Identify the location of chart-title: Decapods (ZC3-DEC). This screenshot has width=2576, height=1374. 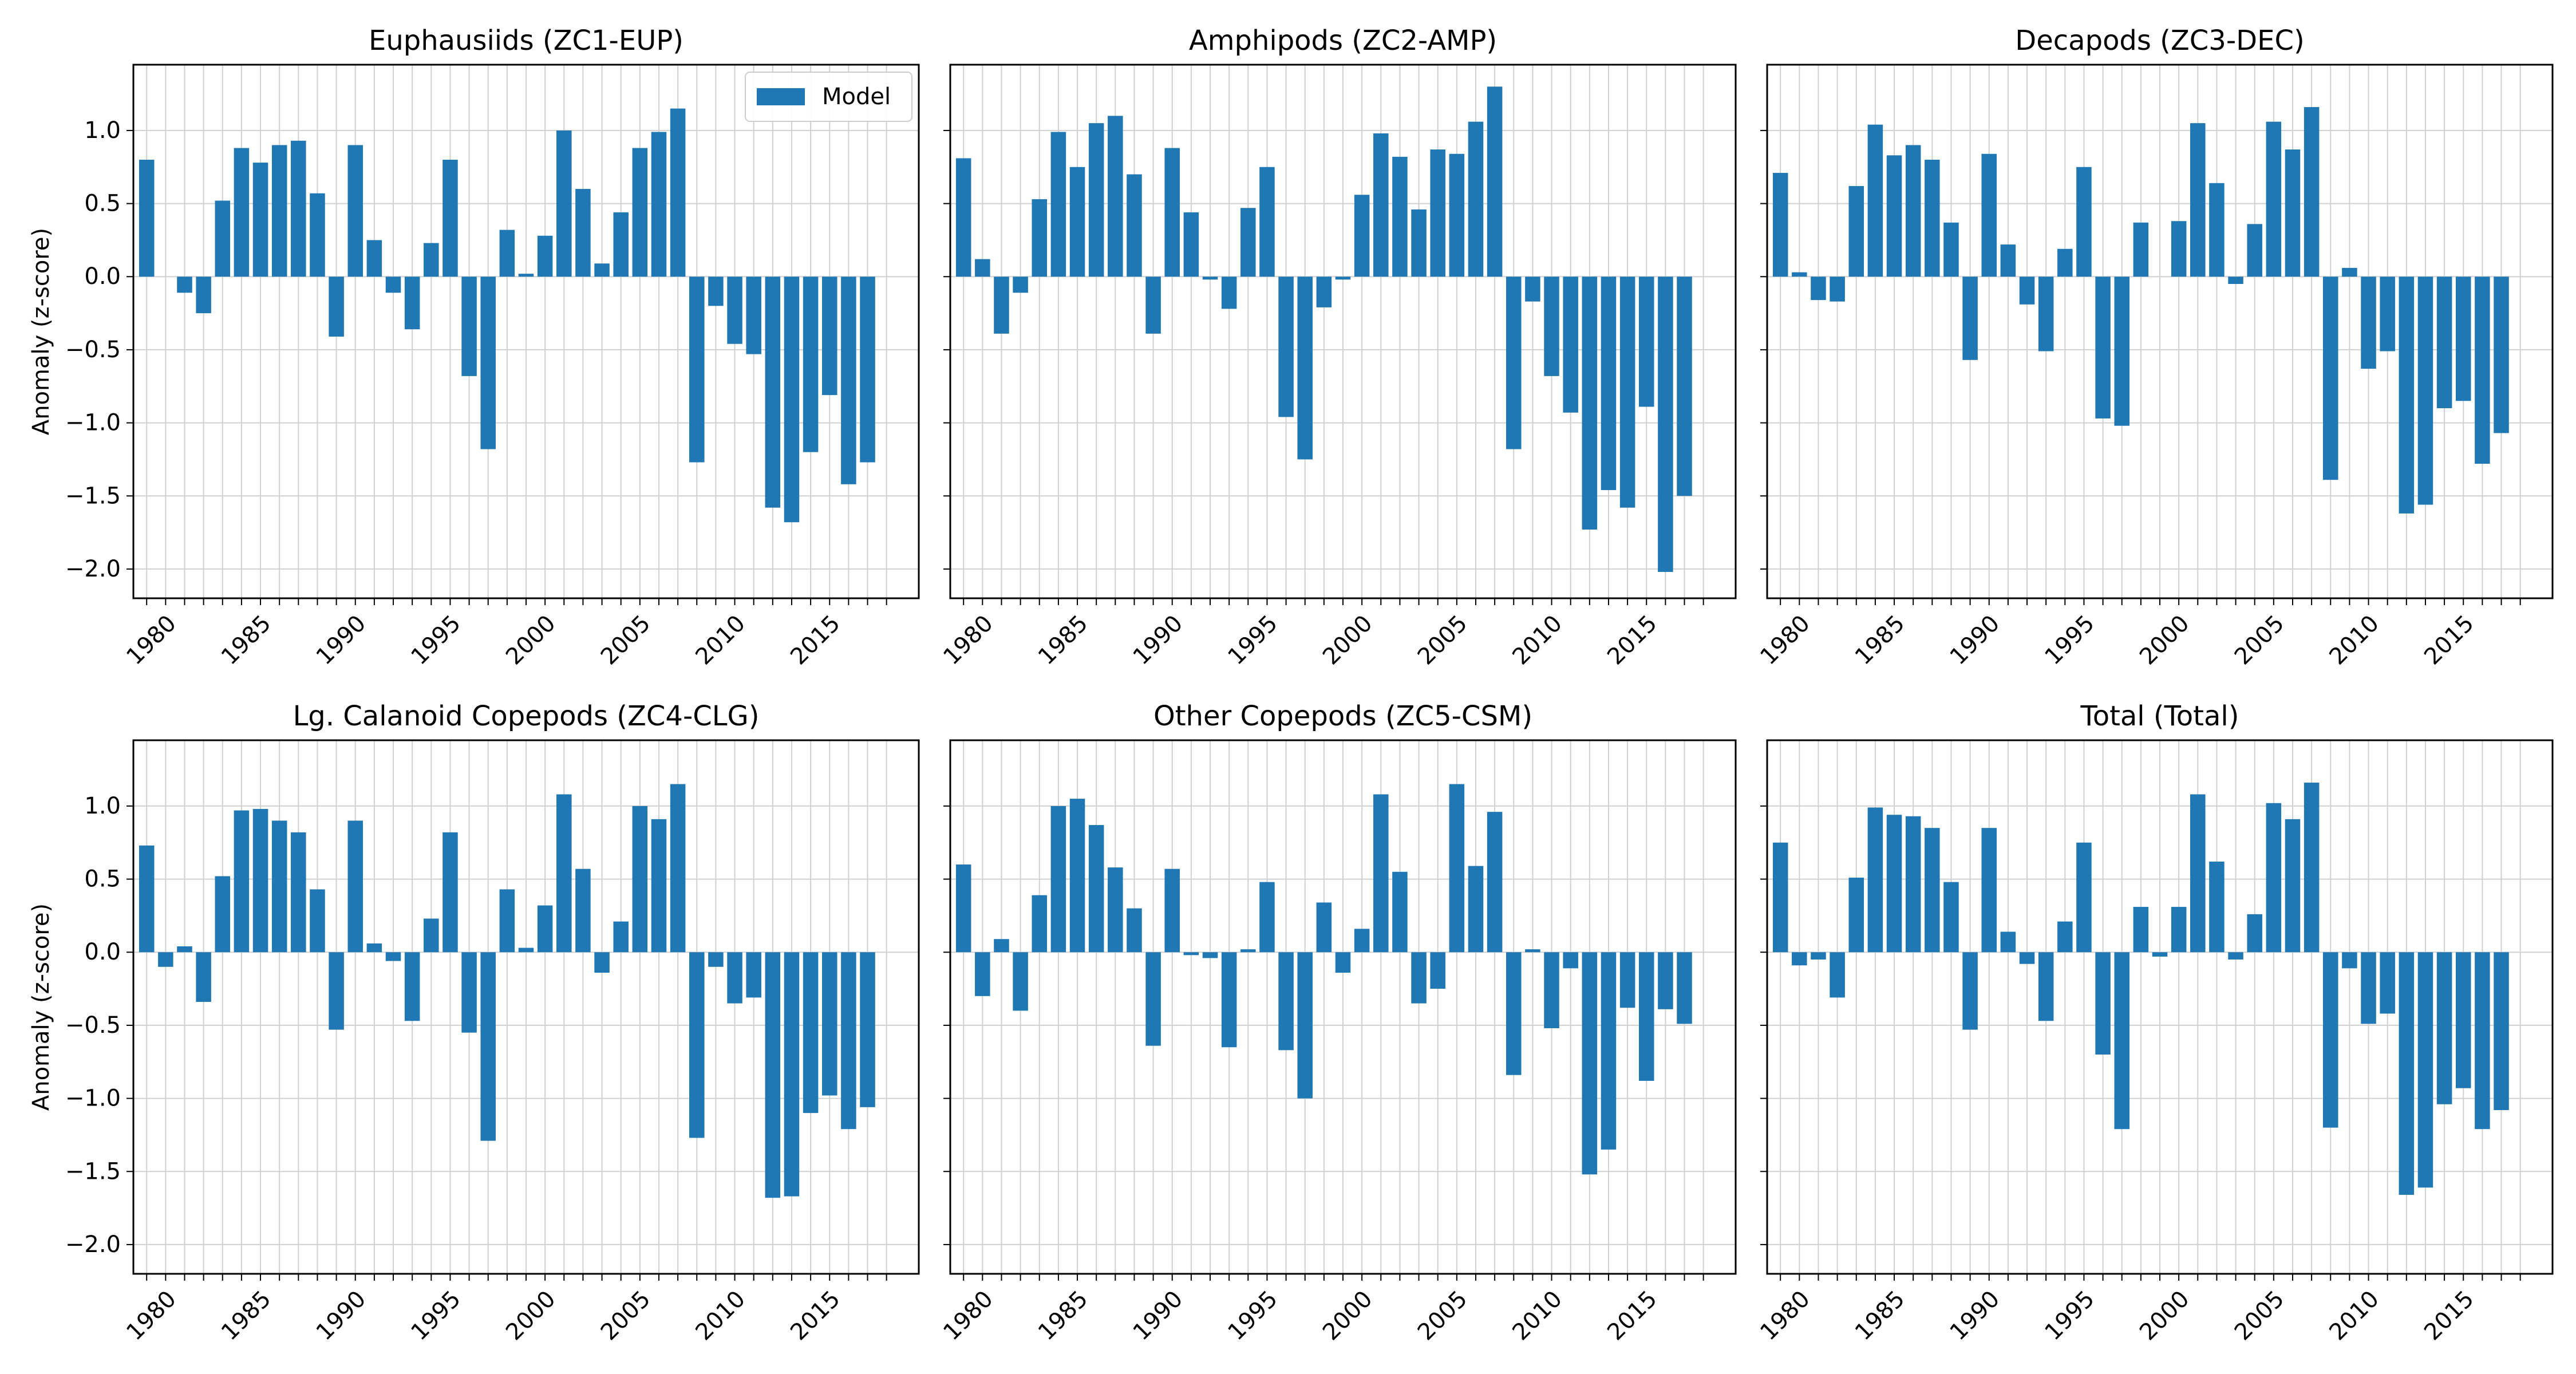
(2159, 41).